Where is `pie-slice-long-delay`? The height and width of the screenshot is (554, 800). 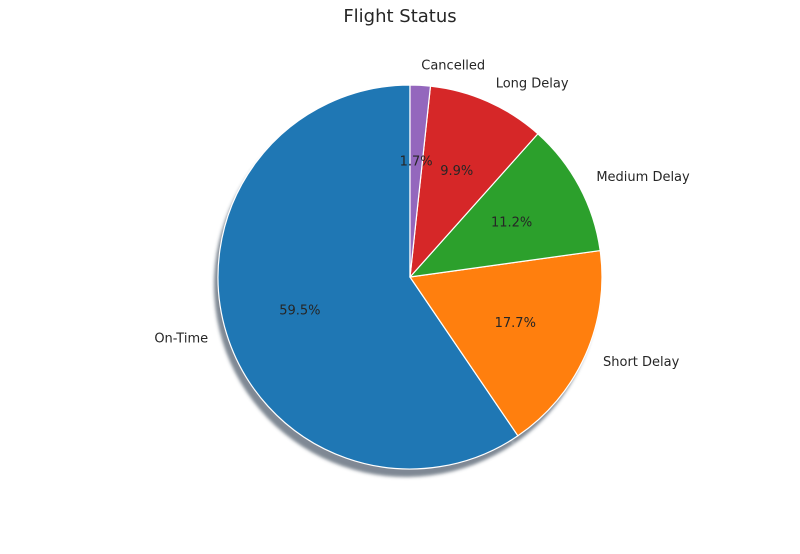 pie-slice-long-delay is located at coordinates (474, 181).